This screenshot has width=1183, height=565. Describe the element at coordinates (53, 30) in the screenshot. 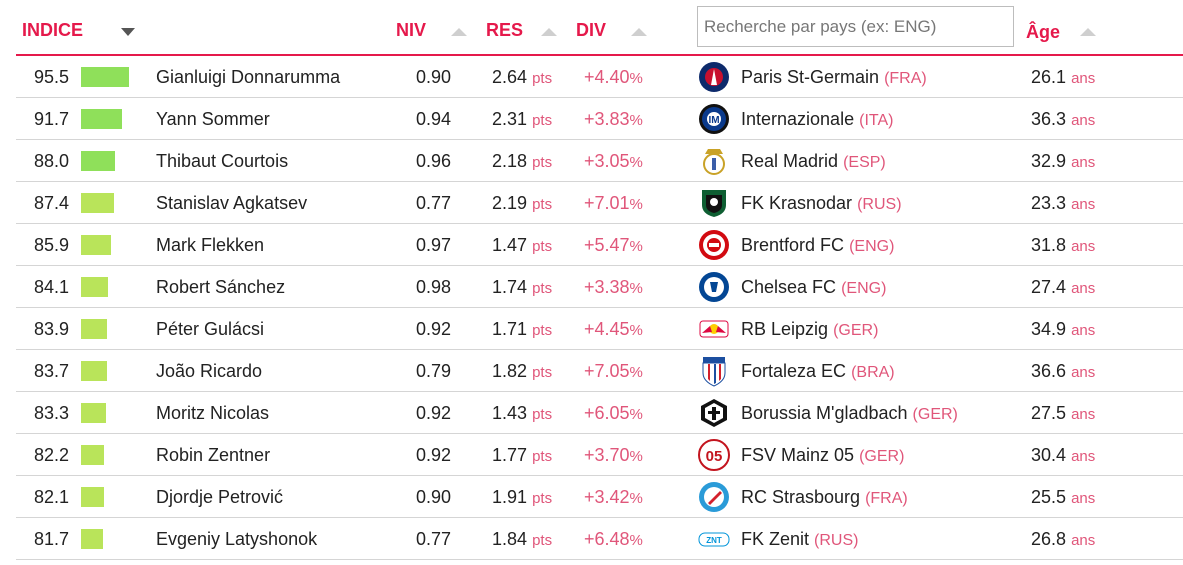

I see `indice-column-header: INDICE` at that location.